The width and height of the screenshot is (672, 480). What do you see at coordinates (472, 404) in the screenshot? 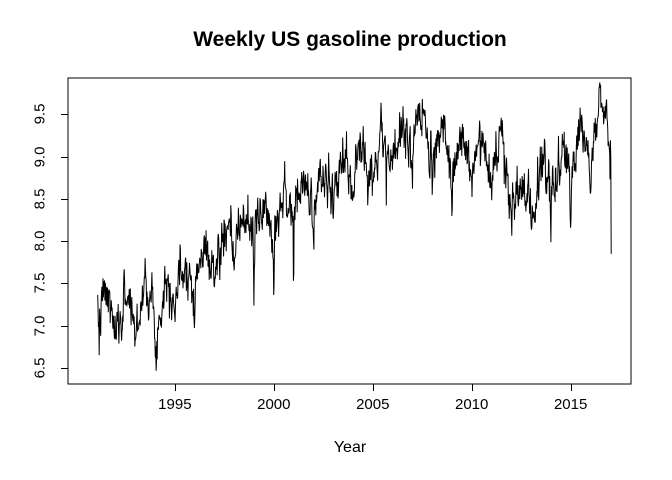
I see `x-tick-label: 2010` at bounding box center [472, 404].